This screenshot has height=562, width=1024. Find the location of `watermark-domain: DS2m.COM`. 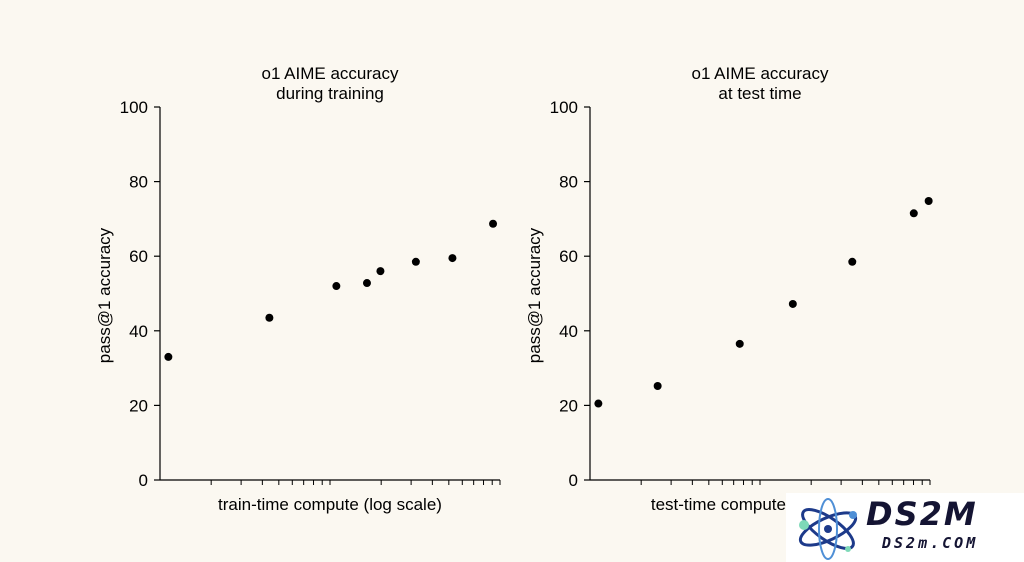

watermark-domain: DS2m.COM is located at coordinates (930, 543).